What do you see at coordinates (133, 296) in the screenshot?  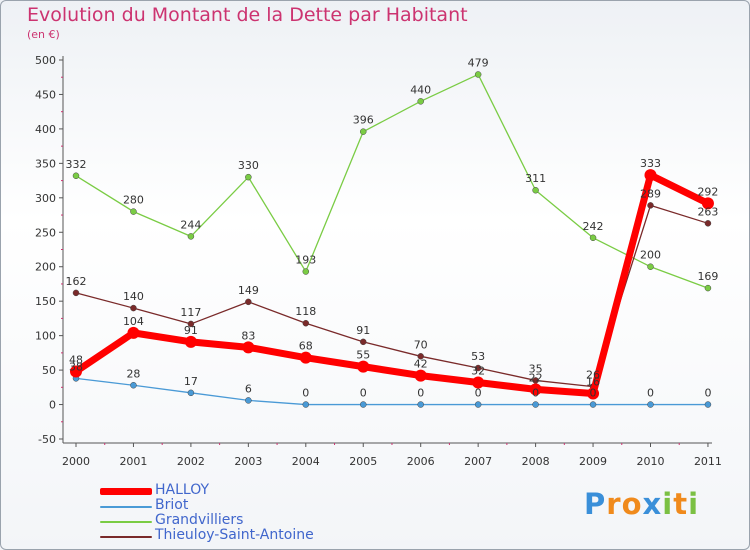 I see `data-label: 140` at bounding box center [133, 296].